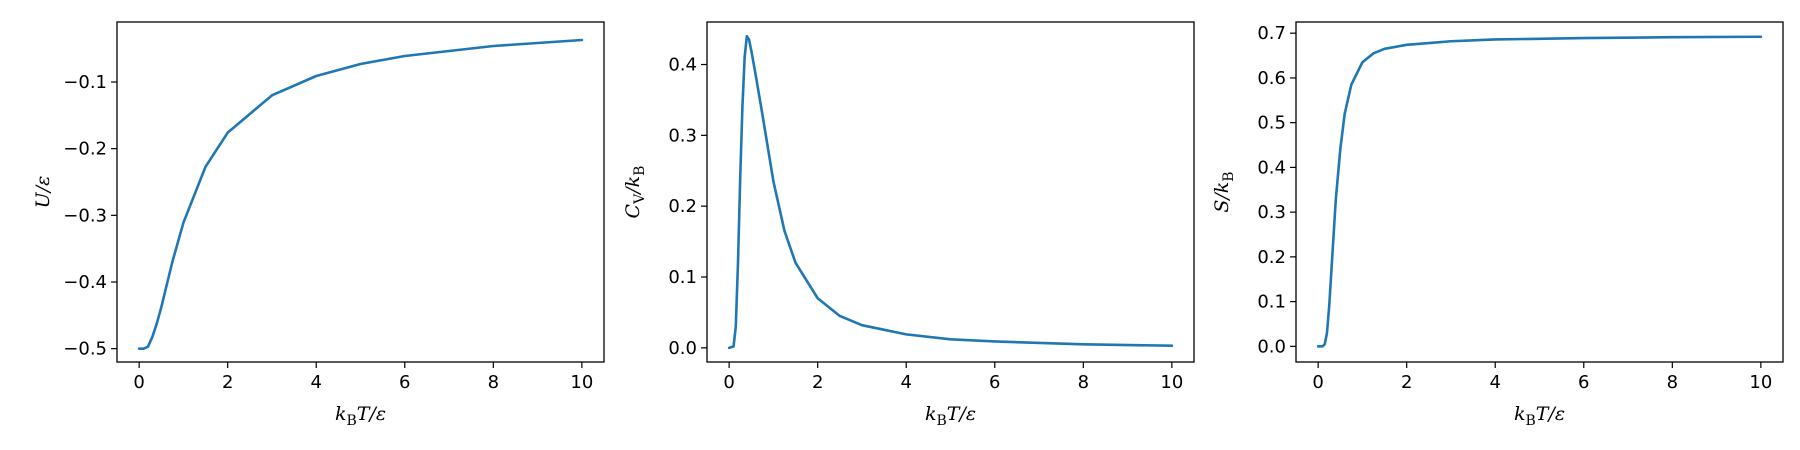  I want to click on y-axis-label: CV/kB, so click(635, 192).